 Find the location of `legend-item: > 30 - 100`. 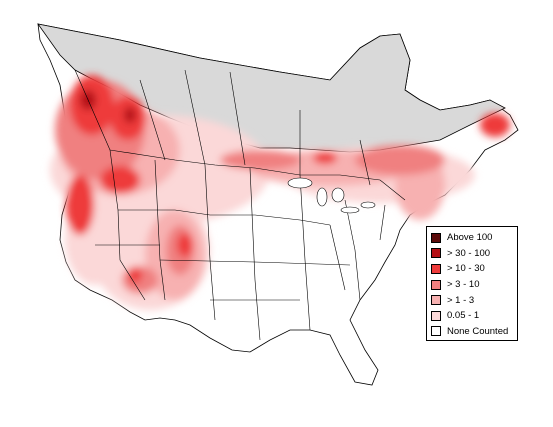

legend-item: > 30 - 100 is located at coordinates (474, 254).